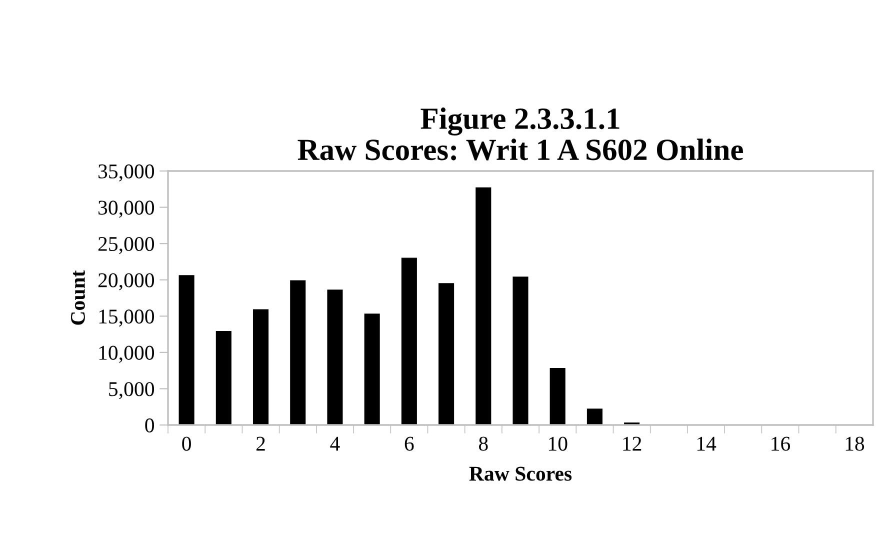  Describe the element at coordinates (409, 443) in the screenshot. I see `x-tick-label: 6` at that location.